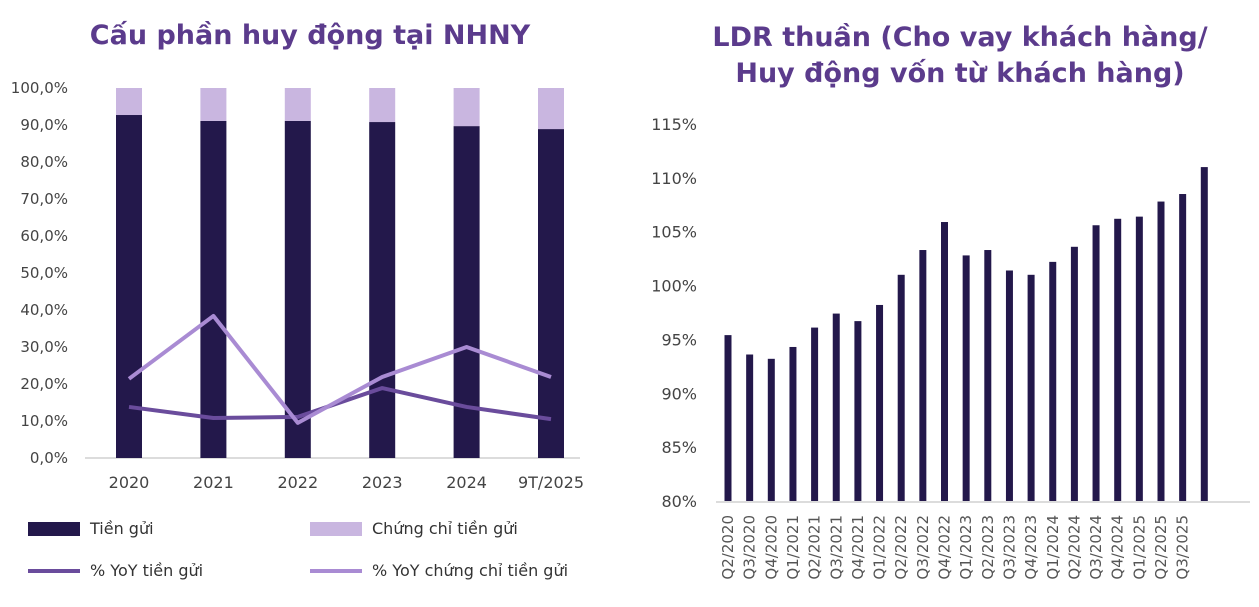 Image resolution: width=1259 pixels, height=607 pixels. I want to click on x-tick-label: 2024, so click(466, 482).